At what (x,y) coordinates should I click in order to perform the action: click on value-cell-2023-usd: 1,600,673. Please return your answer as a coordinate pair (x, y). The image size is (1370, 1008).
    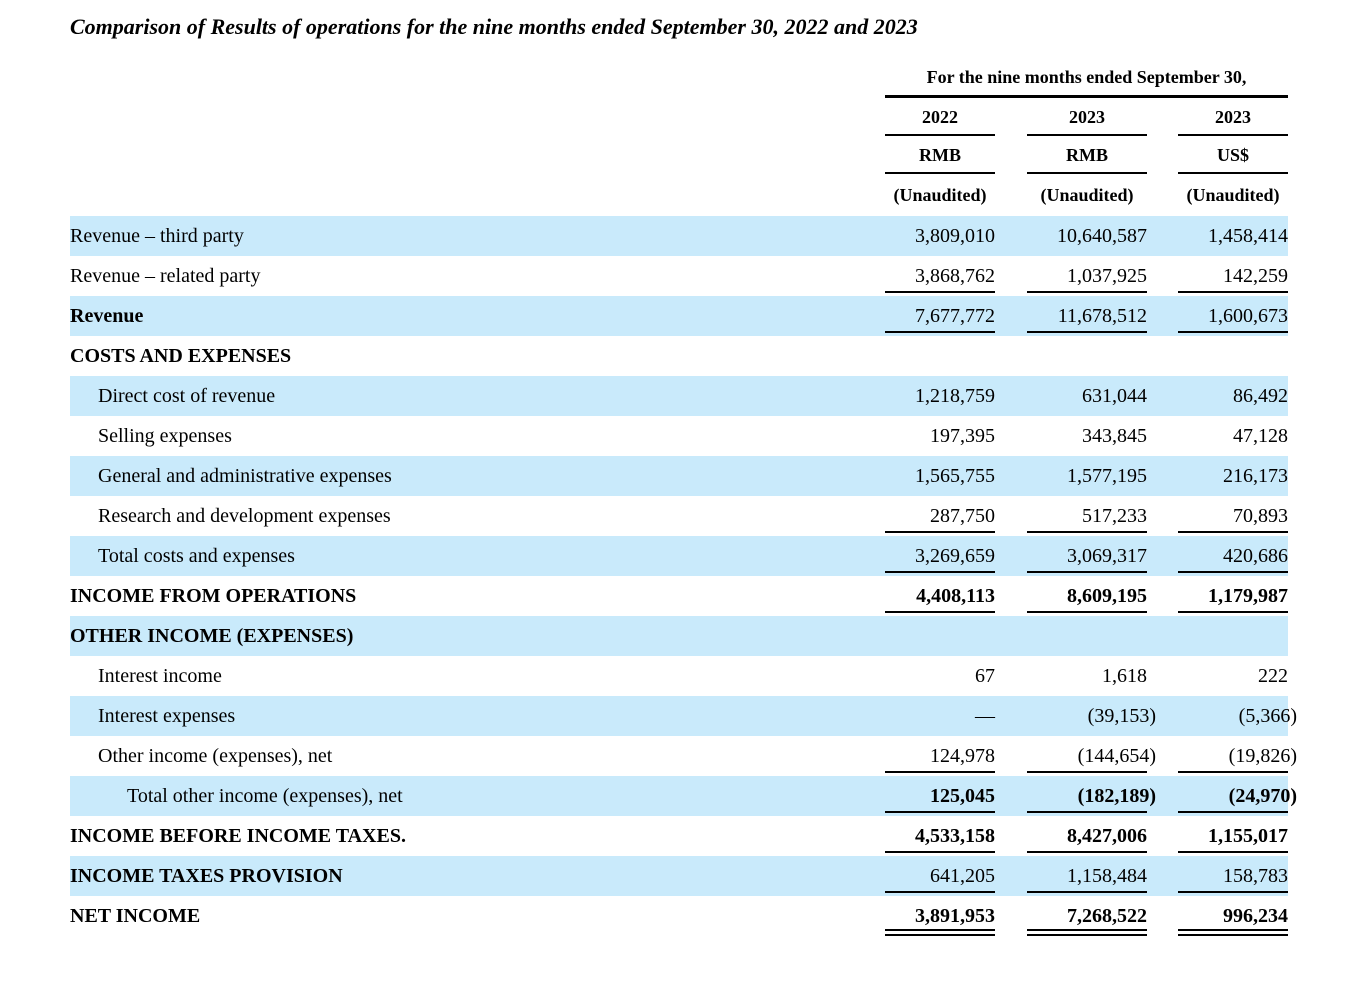
    Looking at the image, I should click on (1233, 316).